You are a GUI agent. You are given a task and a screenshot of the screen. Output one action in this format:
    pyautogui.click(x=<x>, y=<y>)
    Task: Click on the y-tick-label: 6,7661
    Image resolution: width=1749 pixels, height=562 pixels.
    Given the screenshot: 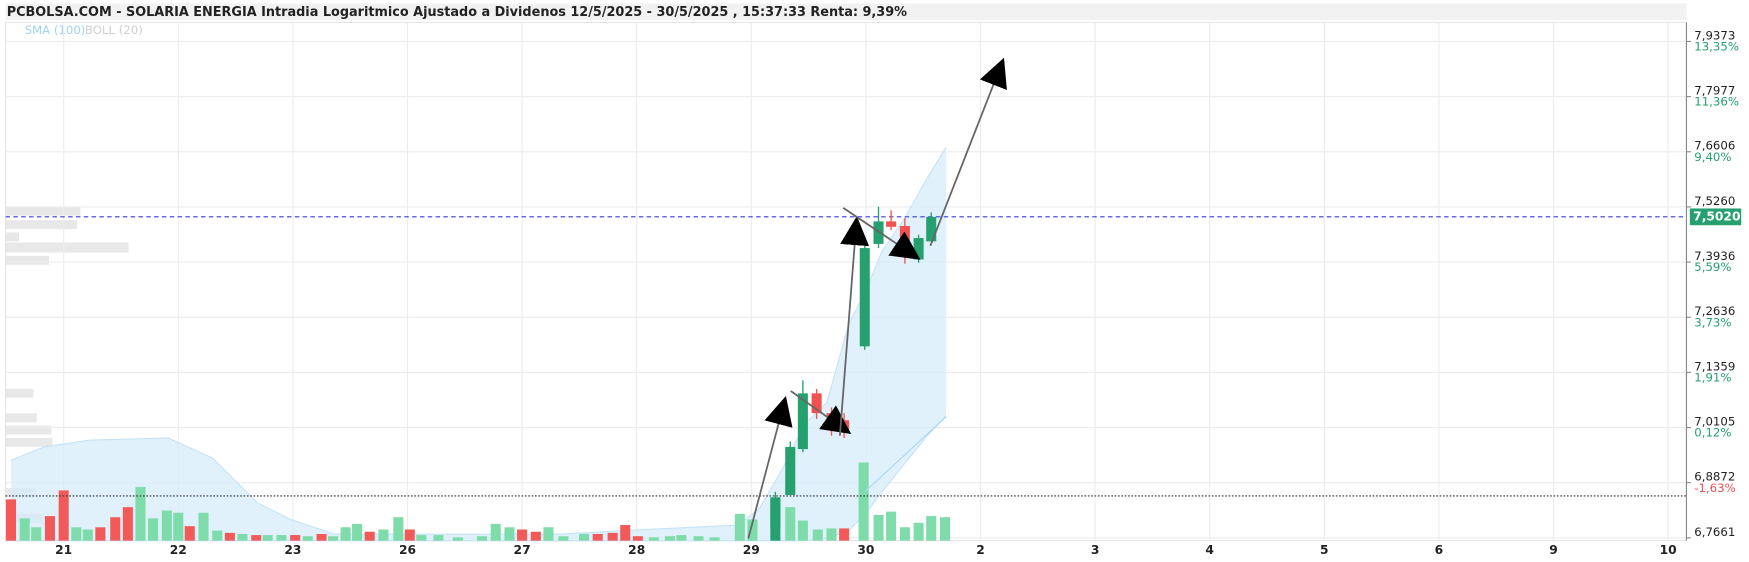 What is the action you would take?
    pyautogui.click(x=1714, y=532)
    